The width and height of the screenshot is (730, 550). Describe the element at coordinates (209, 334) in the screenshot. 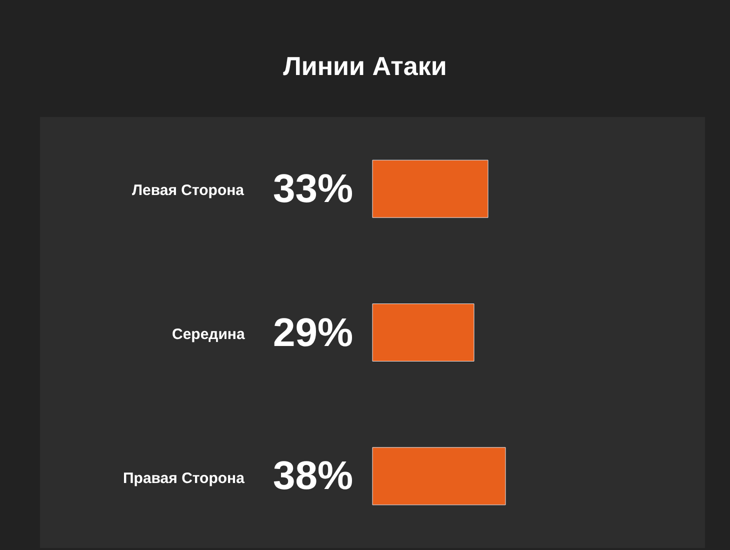

I see `y-tick-label: Середина` at that location.